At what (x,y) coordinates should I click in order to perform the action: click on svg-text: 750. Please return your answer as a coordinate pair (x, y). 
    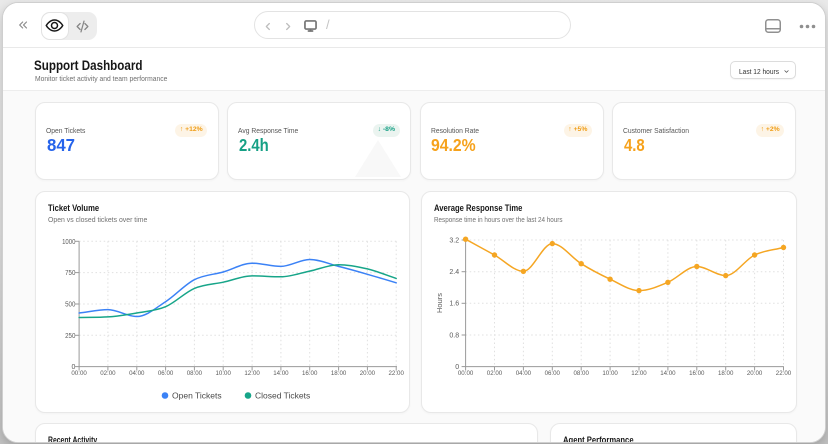
    Looking at the image, I should click on (70, 272).